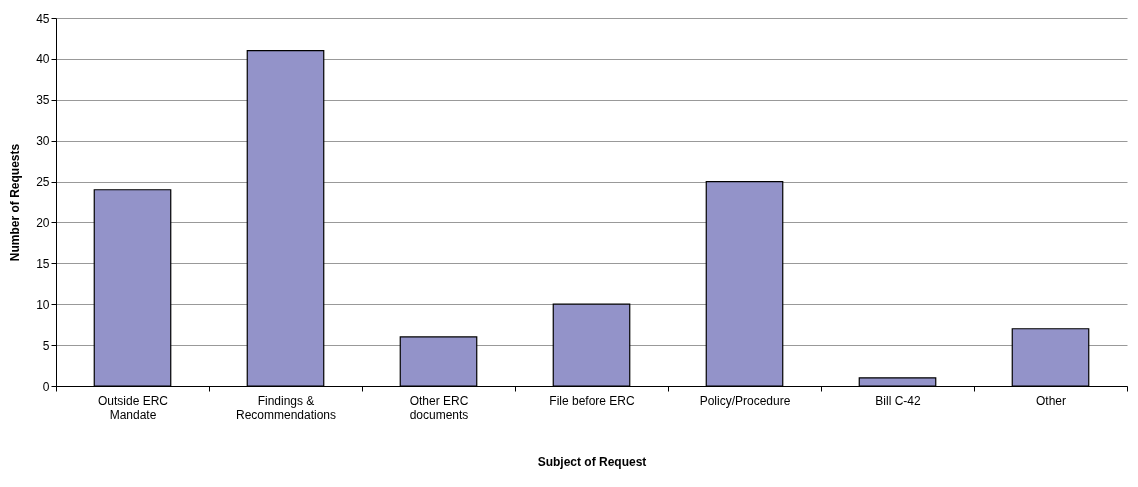  I want to click on y-tick-label: 10, so click(43, 304).